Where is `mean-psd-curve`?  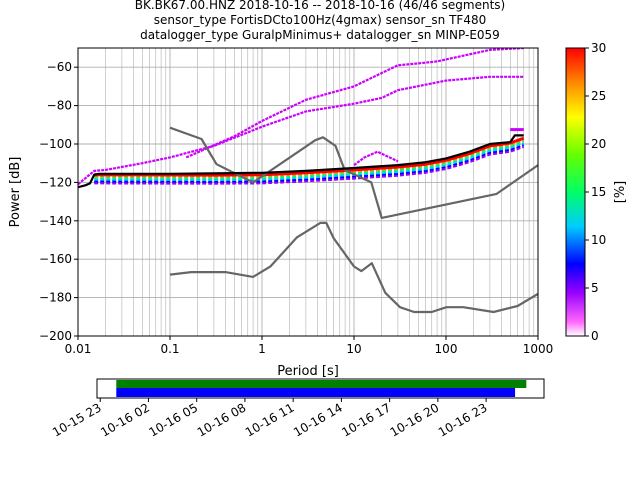 mean-psd-curve is located at coordinates (301, 161).